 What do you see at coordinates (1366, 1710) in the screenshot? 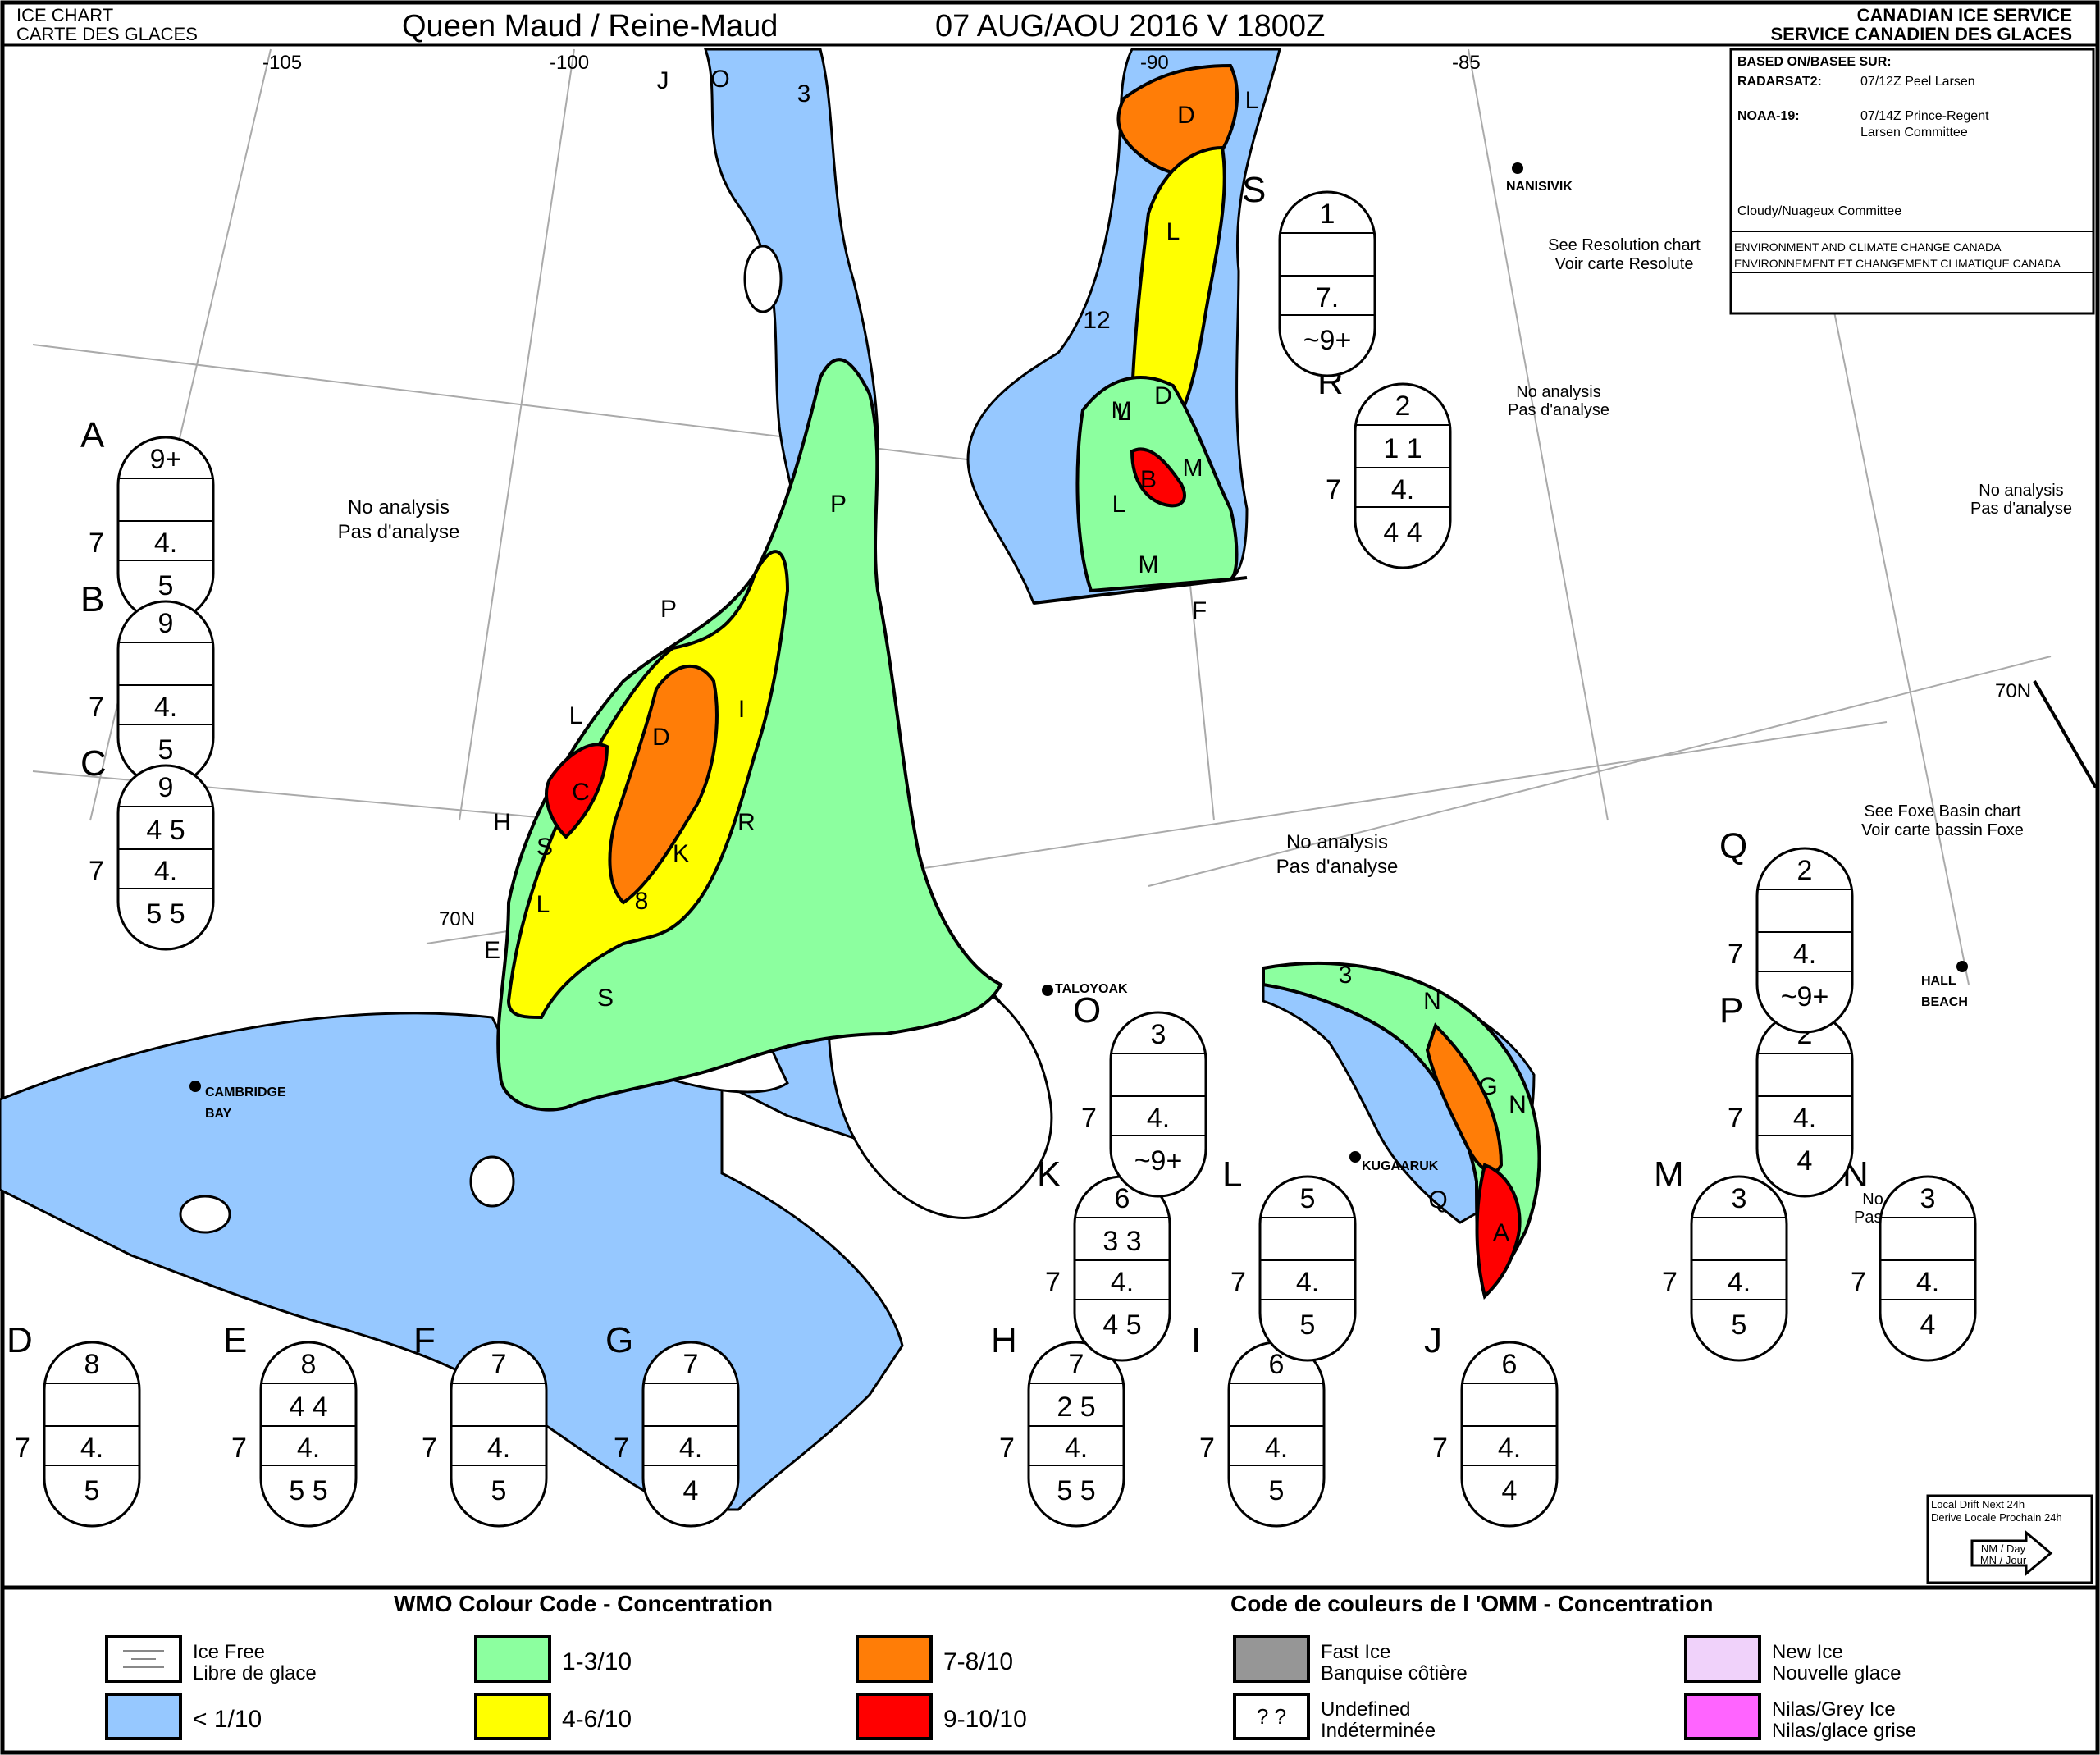
I see `legend-label: Undefined` at bounding box center [1366, 1710].